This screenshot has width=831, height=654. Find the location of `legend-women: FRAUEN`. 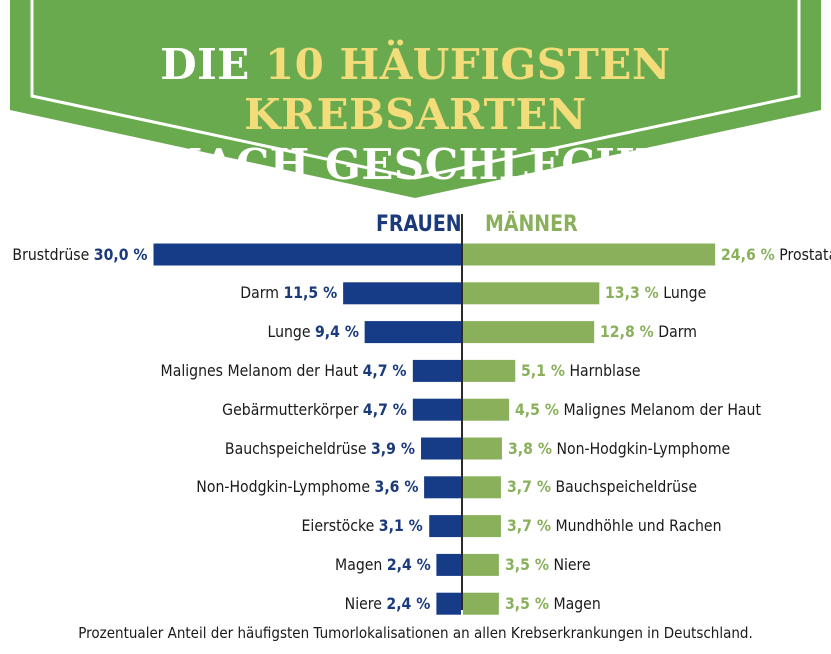

legend-women: FRAUEN is located at coordinates (419, 224).